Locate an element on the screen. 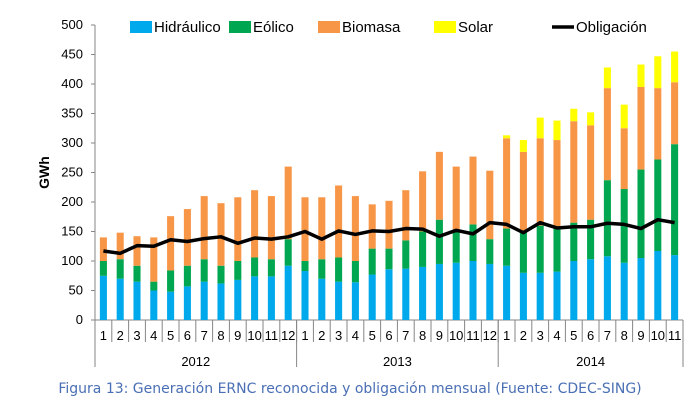  legend-label-solar: Solar is located at coordinates (475, 27).